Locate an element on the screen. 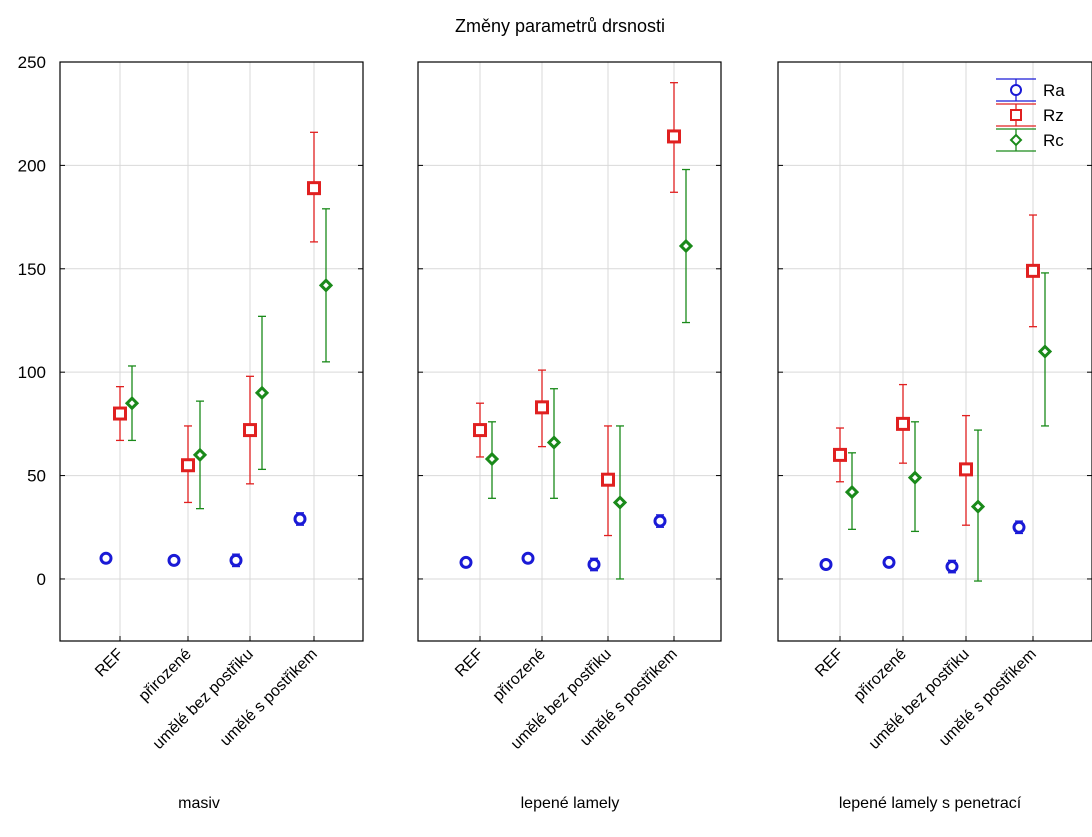 This screenshot has width=1092, height=837. legend-label: Ra is located at coordinates (1054, 90).